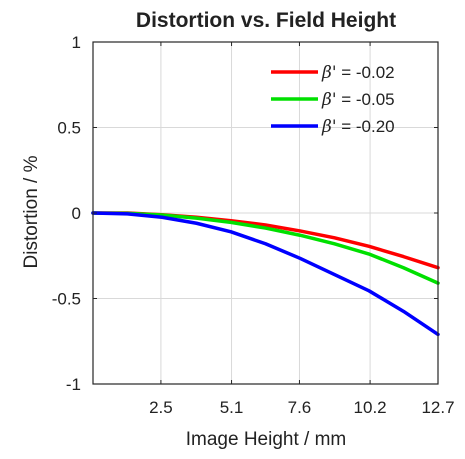  Describe the element at coordinates (266, 439) in the screenshot. I see `x-axis-label: Image Height / mm` at that location.